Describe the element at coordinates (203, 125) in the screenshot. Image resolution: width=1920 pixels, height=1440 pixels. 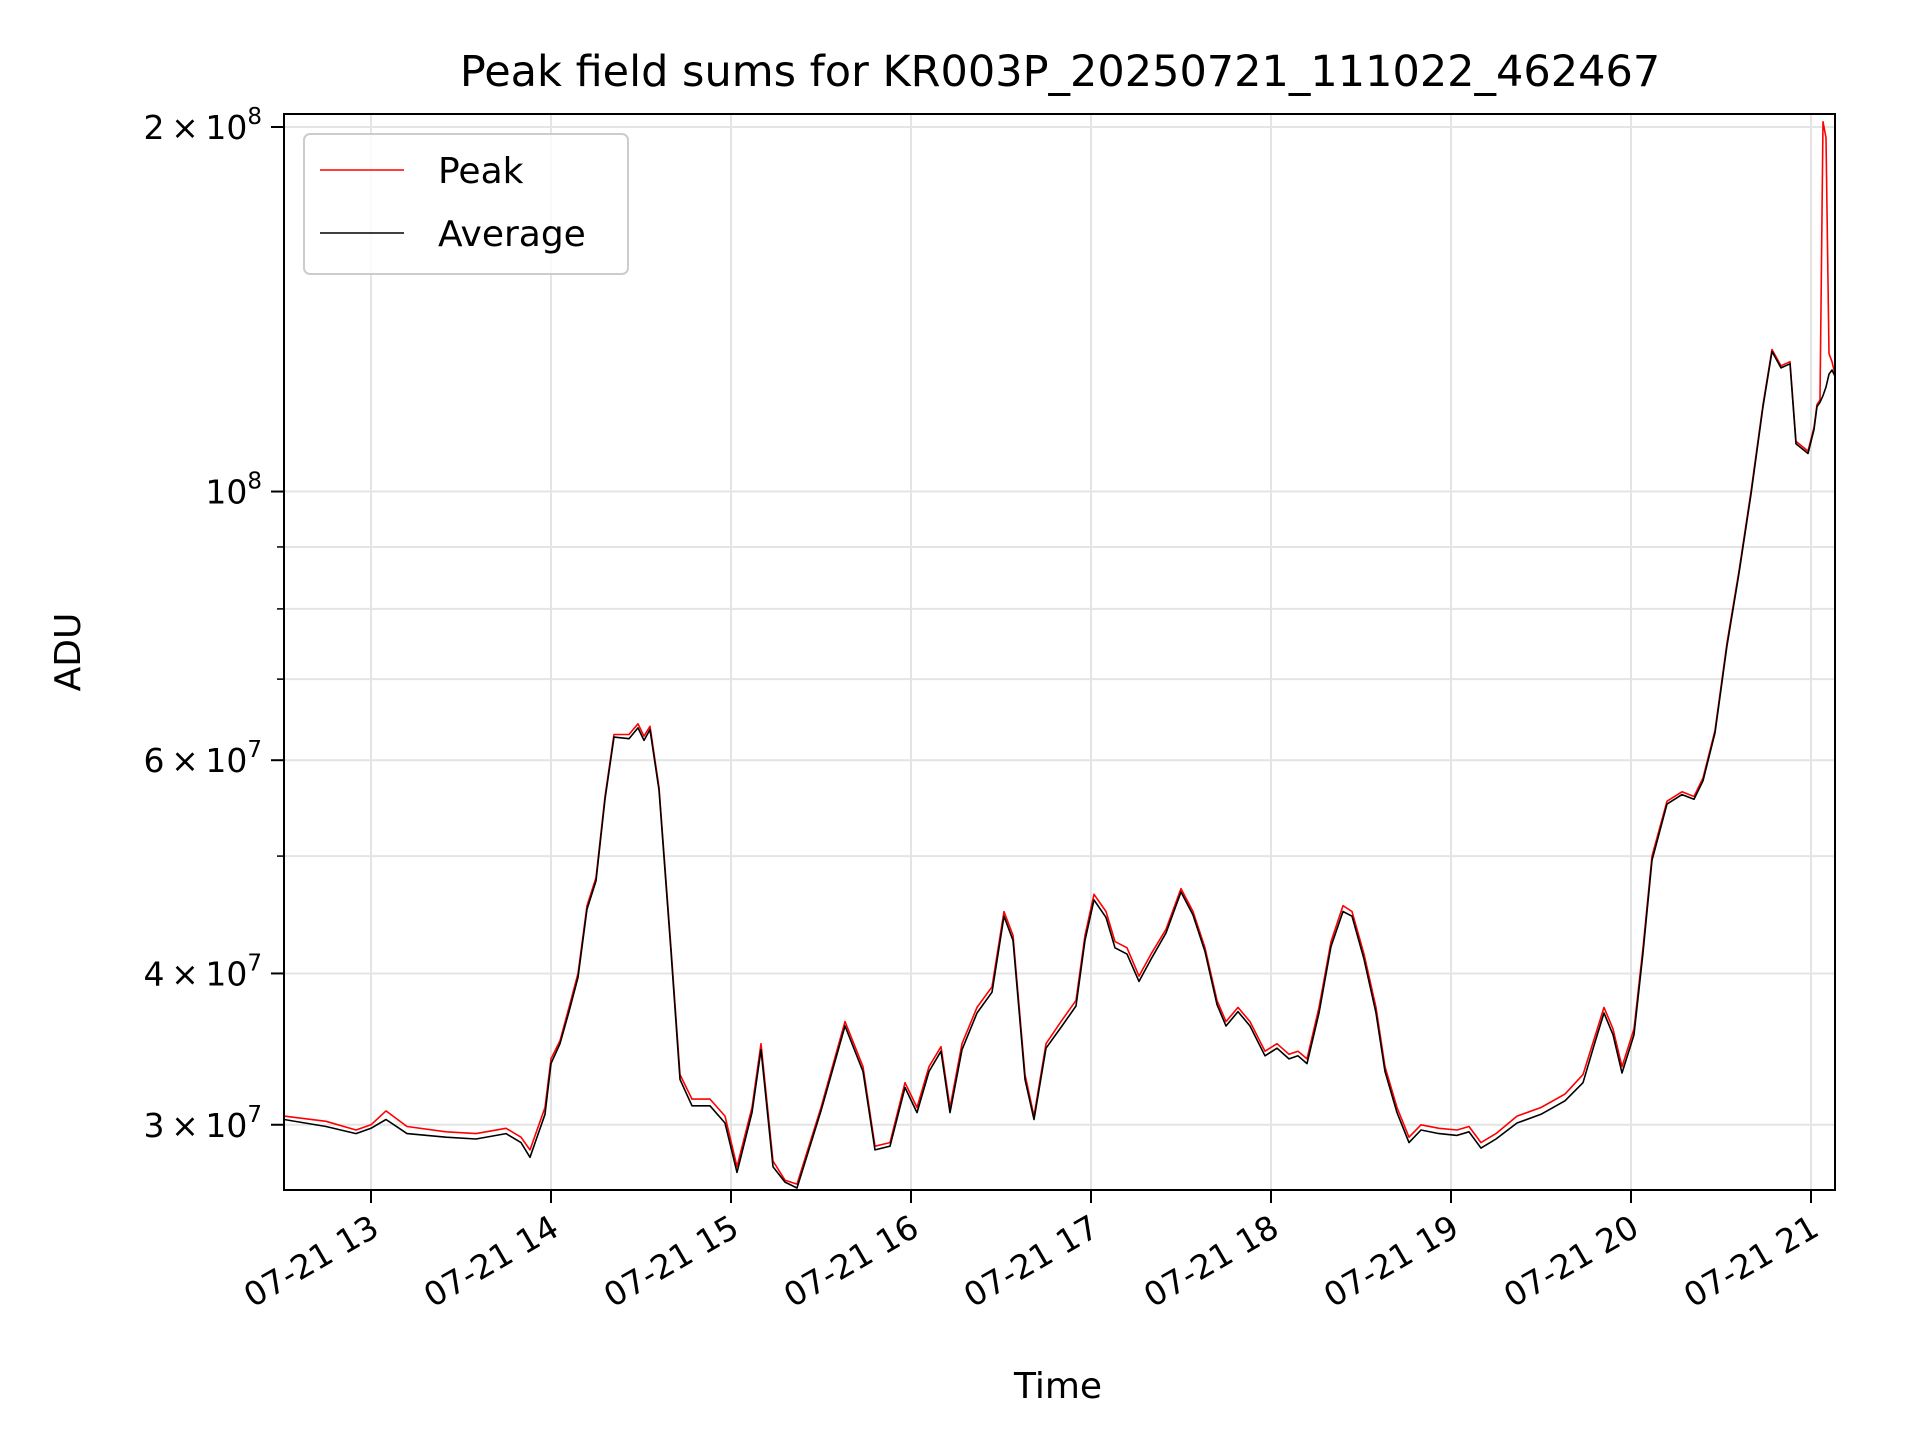
I see `y-tick-label: 2 × 108` at that location.